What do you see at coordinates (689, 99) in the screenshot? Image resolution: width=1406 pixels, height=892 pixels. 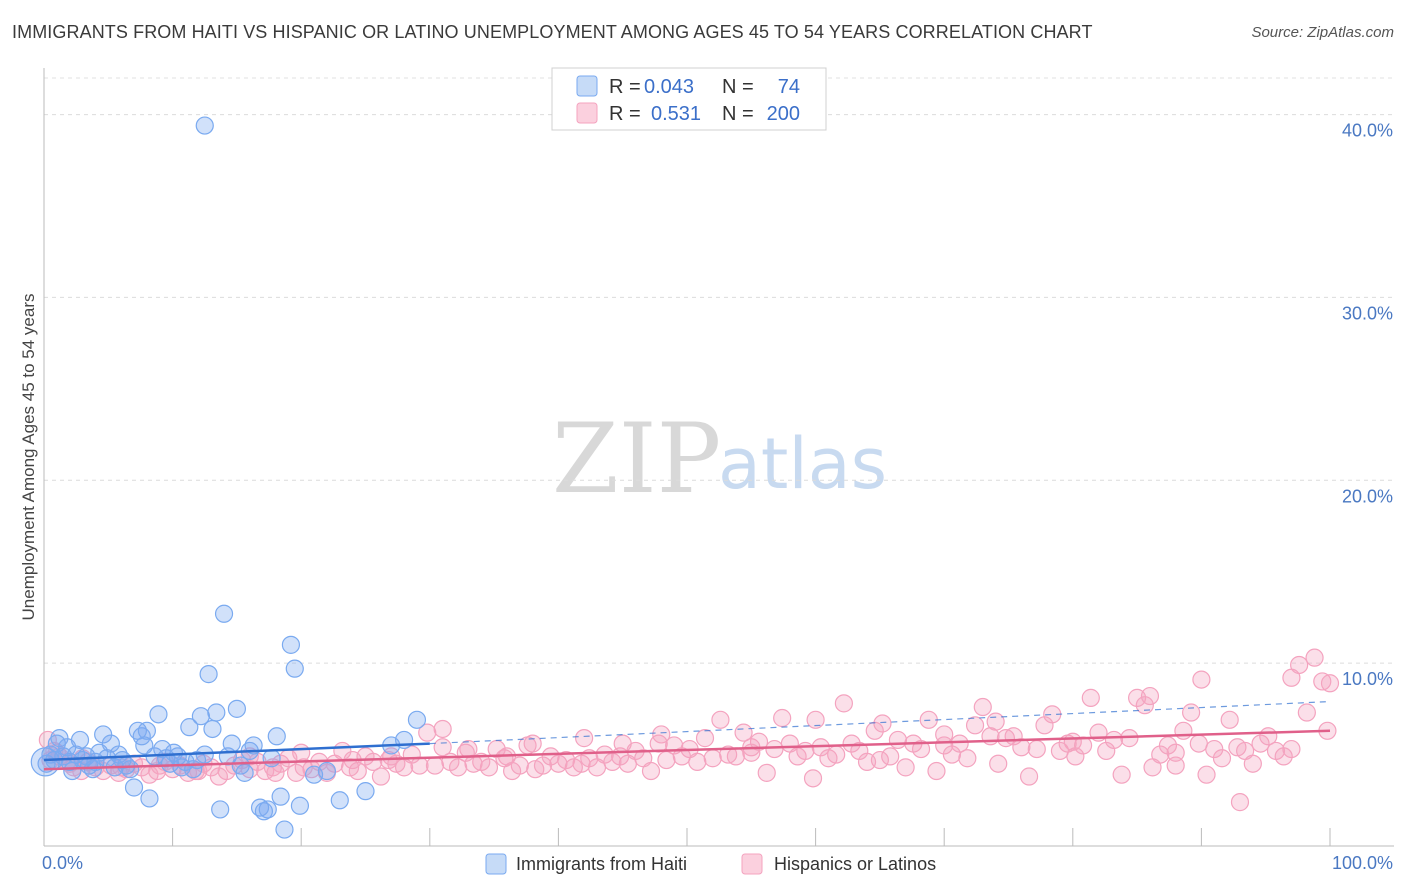 I see `correlation-legend: R = 0.043 N = 74 R = 0.531 N = 200` at bounding box center [689, 99].